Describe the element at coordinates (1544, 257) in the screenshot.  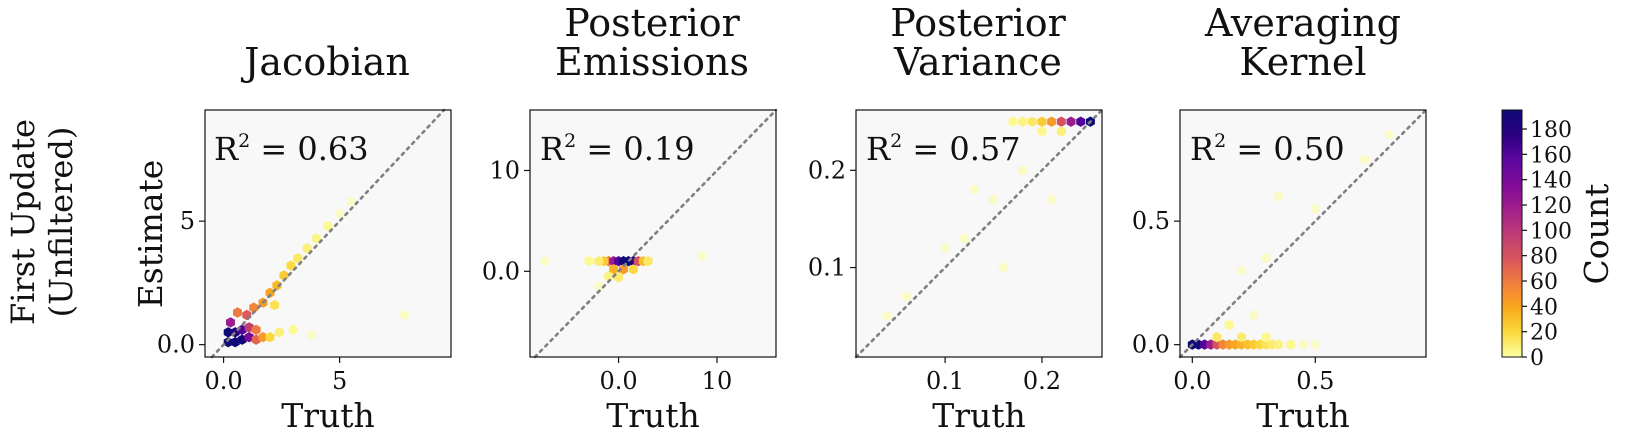
I see `colorbar-tick-label: 80` at that location.